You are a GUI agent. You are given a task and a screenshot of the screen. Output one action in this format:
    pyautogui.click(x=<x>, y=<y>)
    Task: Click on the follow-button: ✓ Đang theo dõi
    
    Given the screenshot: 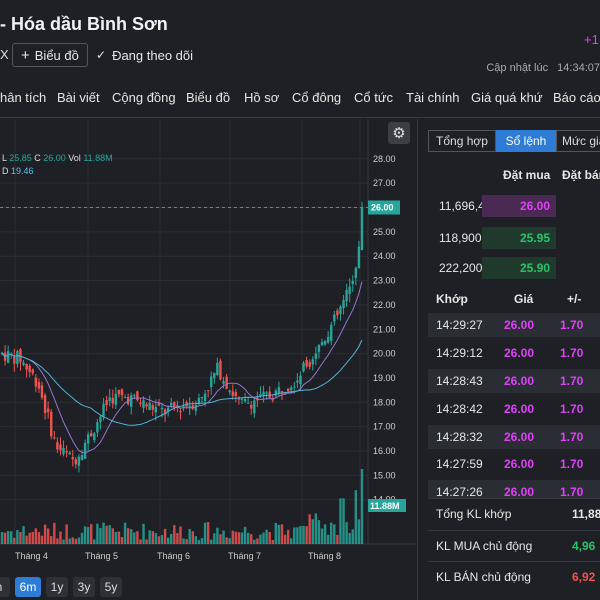 What is the action you would take?
    pyautogui.click(x=144, y=55)
    